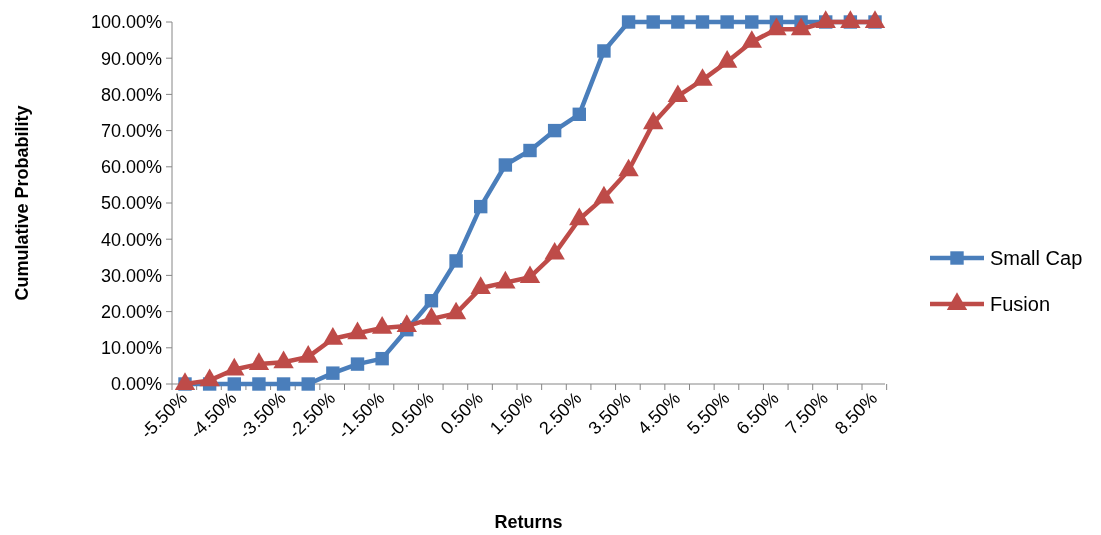 Image resolution: width=1101 pixels, height=535 pixels. I want to click on y-tick-label: 100.00%, so click(126, 22).